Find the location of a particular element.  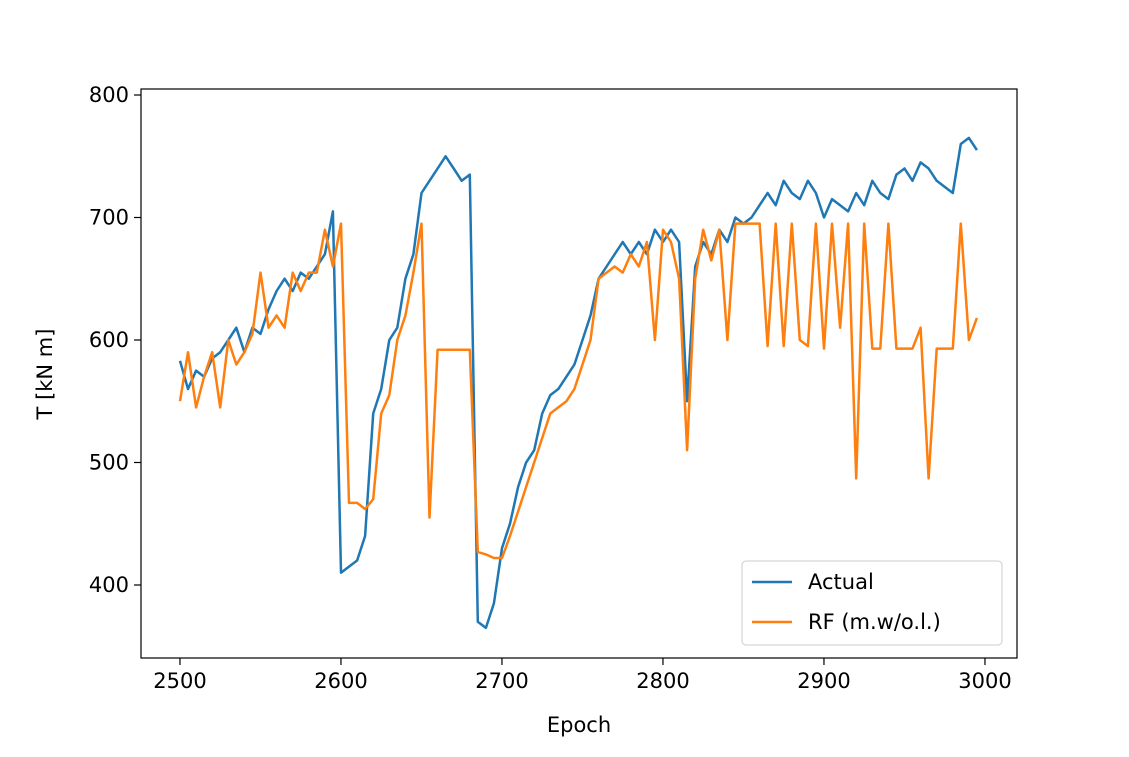

x-tick-label: 3000 is located at coordinates (984, 681).